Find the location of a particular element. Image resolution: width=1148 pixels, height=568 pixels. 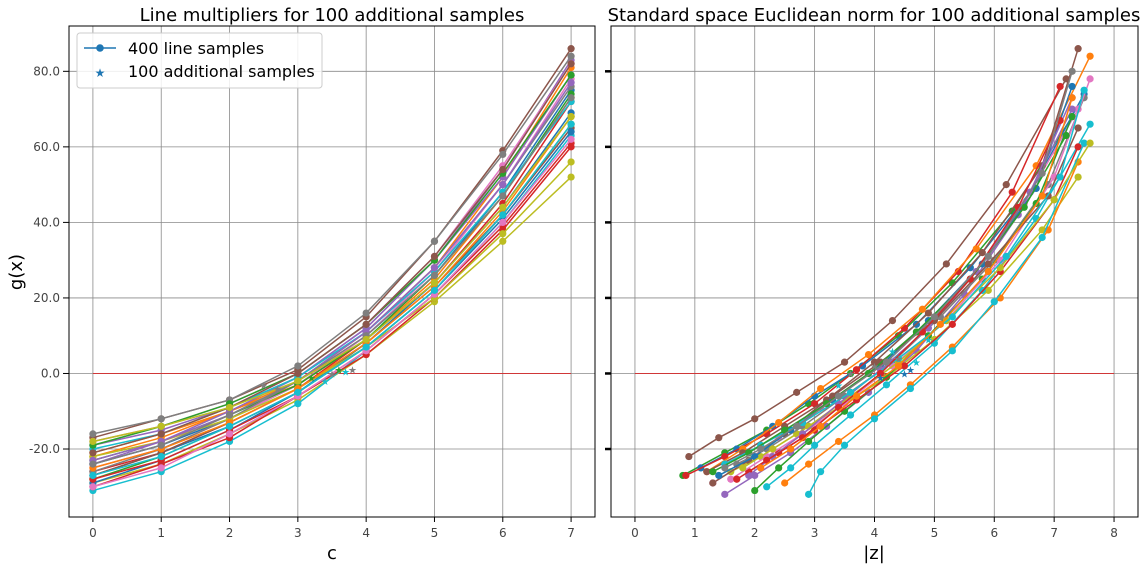

x-tick-label: 4 is located at coordinates (875, 533).